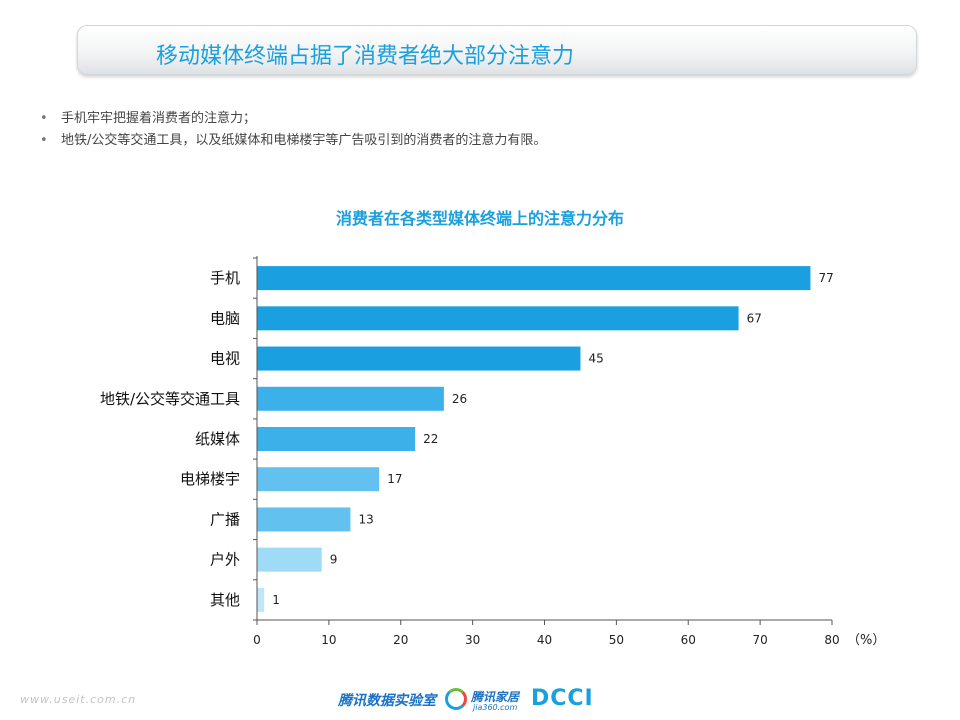  Describe the element at coordinates (257, 640) in the screenshot. I see `x-tick-label: 0` at that location.